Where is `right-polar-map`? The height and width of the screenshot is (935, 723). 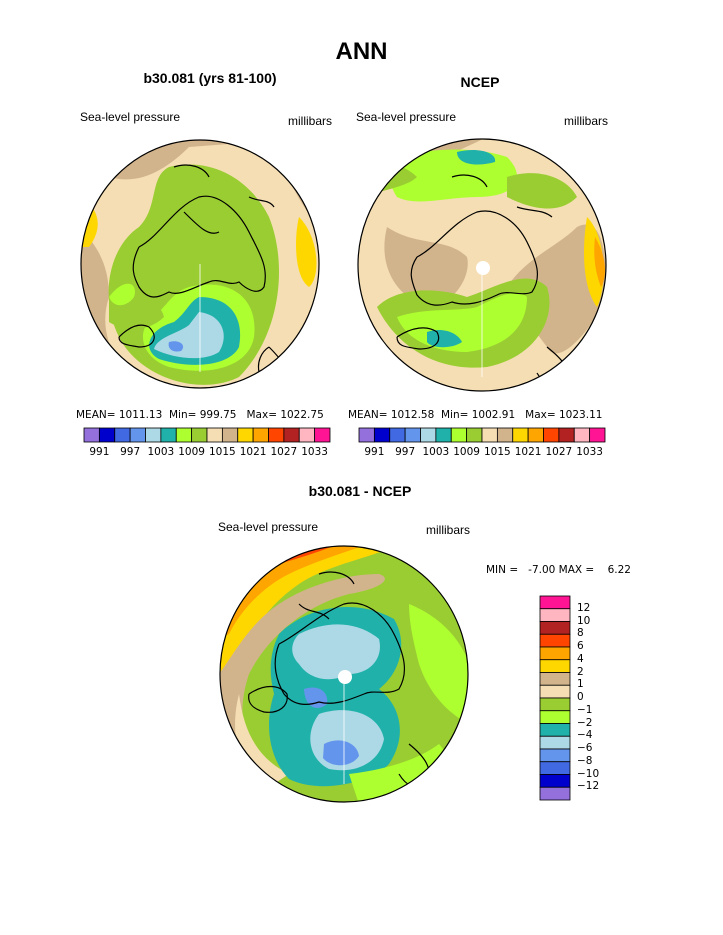 right-polar-map is located at coordinates (482, 265).